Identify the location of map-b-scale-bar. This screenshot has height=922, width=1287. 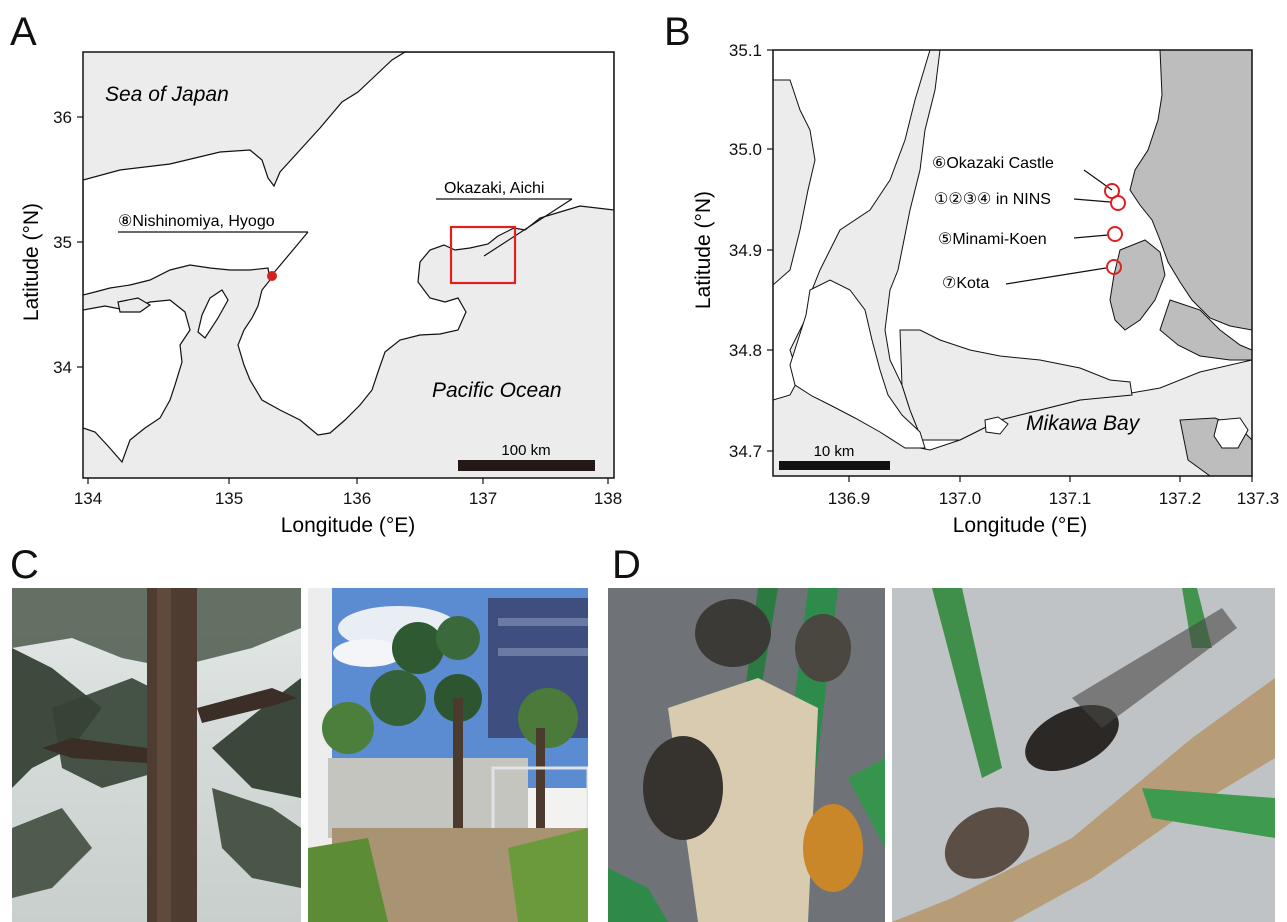
(834, 465).